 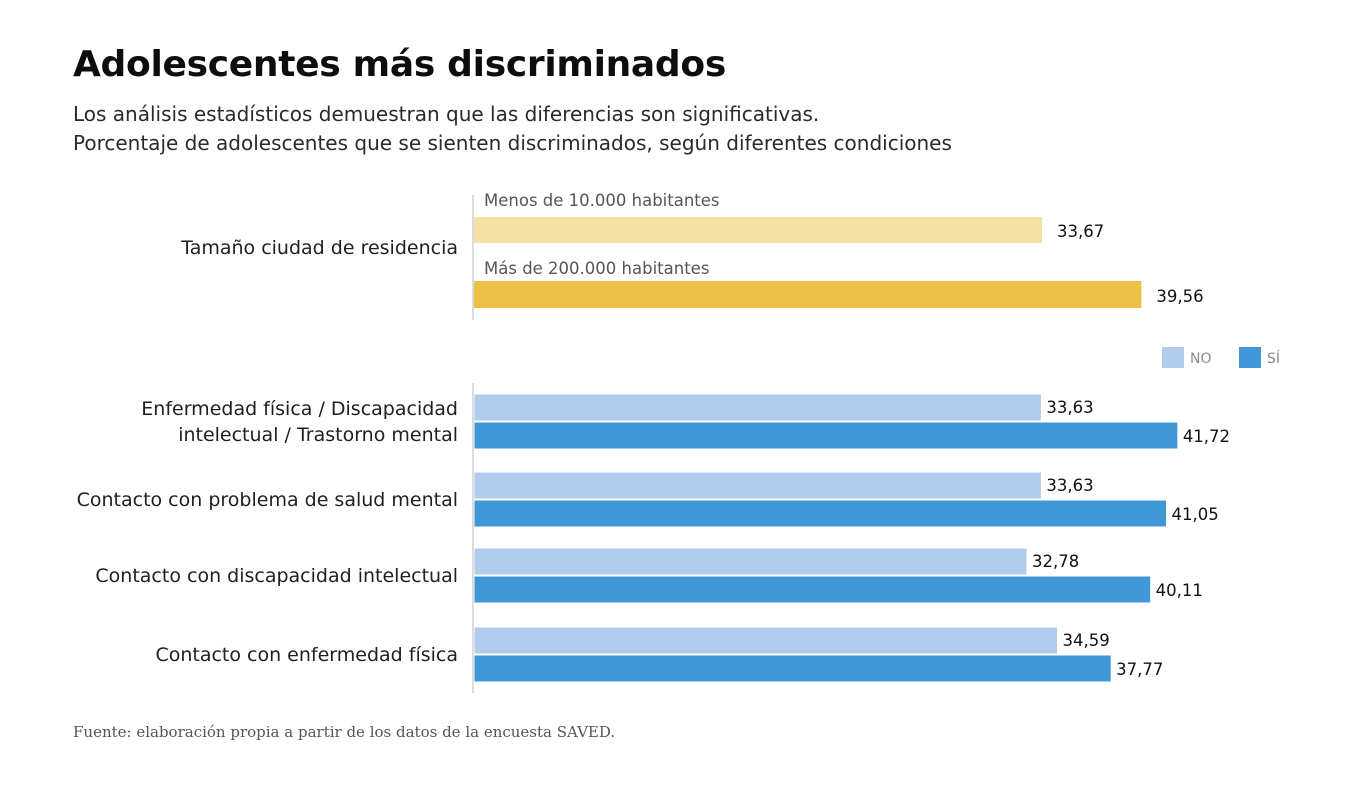 I want to click on bar-mental-health-contact-no, so click(x=757, y=485).